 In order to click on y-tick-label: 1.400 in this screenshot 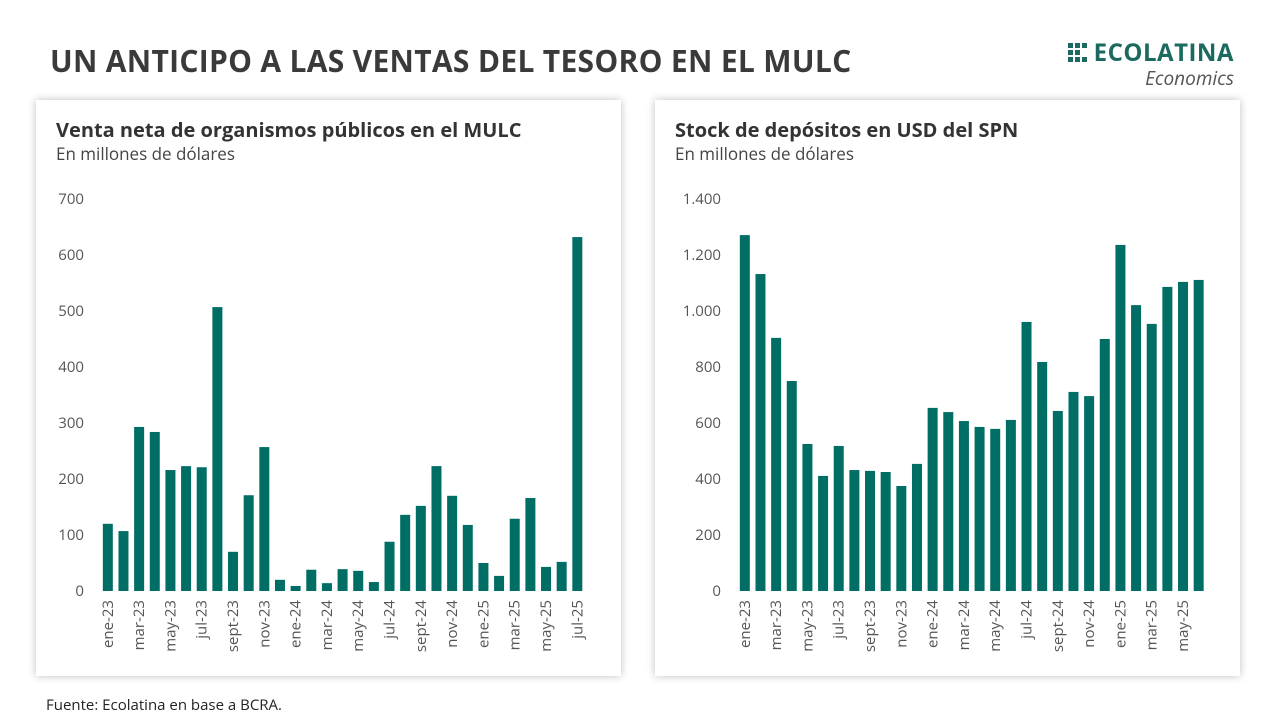, I will do `click(702, 199)`.